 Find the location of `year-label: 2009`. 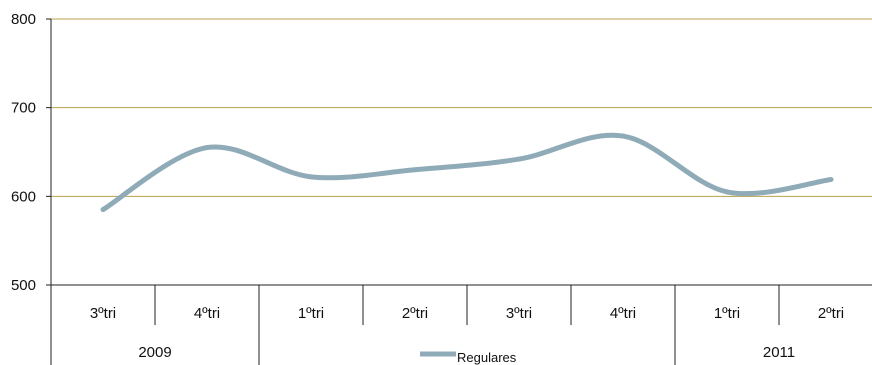

year-label: 2009 is located at coordinates (154, 352).